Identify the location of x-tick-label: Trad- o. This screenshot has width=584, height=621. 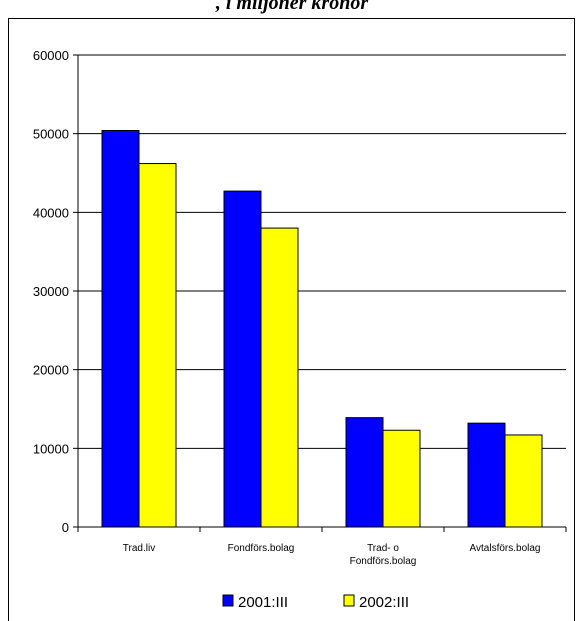
(383, 548).